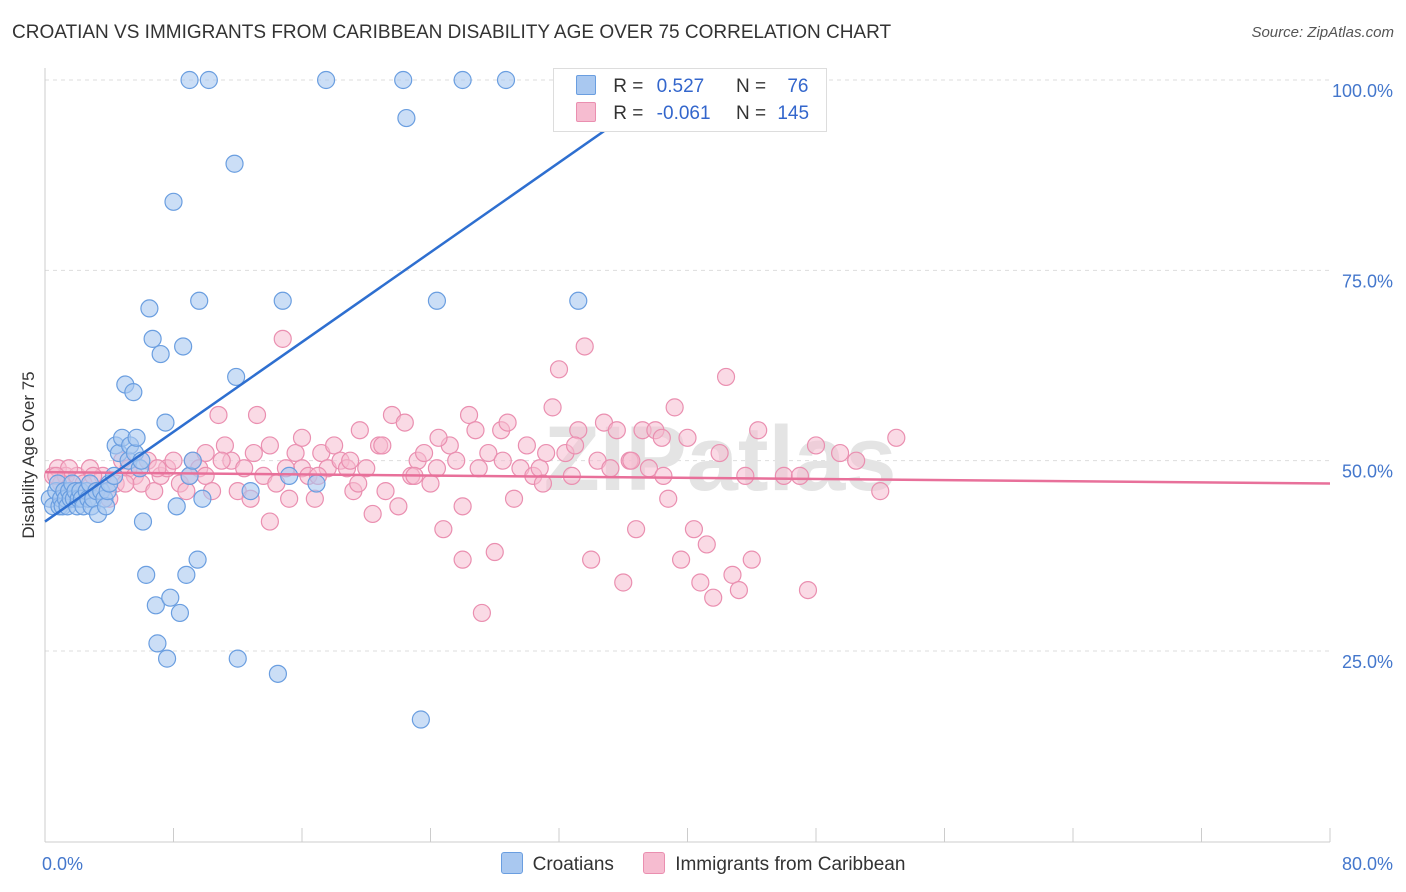 This screenshot has width=1406, height=892. Describe the element at coordinates (1367, 281) in the screenshot. I see `y-tick-label: 75.0%` at that location.